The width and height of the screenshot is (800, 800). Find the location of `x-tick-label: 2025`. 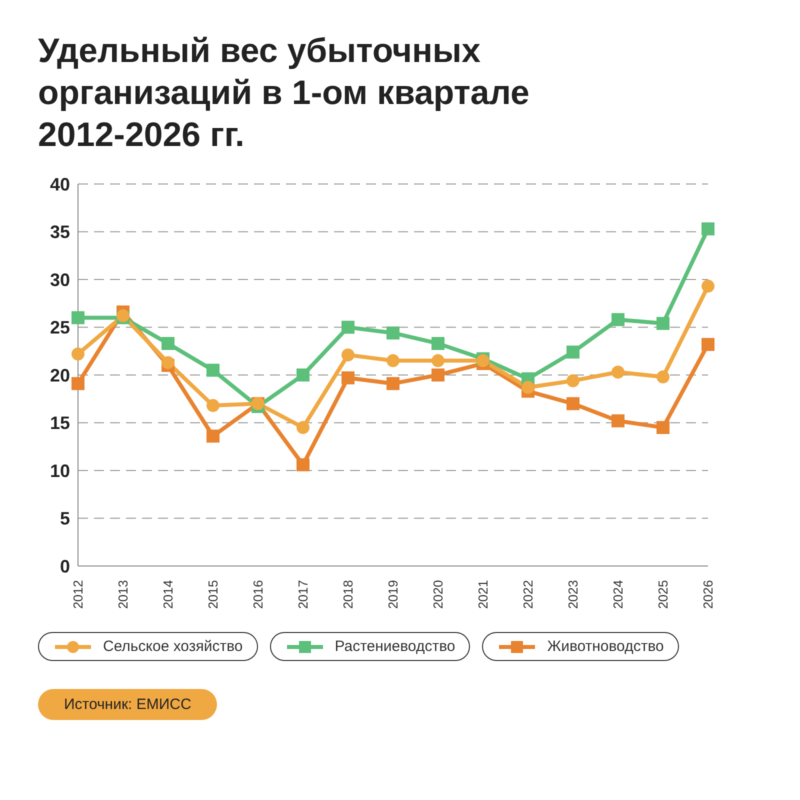

x-tick-label: 2025 is located at coordinates (663, 594).